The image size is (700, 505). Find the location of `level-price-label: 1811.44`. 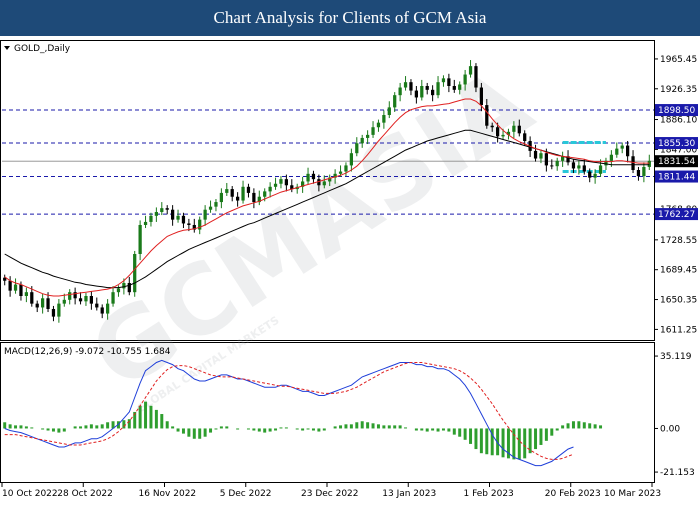

level-price-label: 1811.44 is located at coordinates (676, 178).